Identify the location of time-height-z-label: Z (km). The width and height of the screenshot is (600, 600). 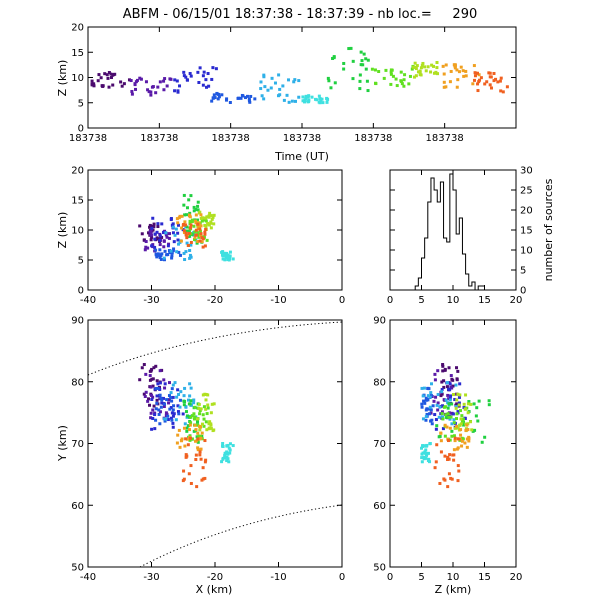
(62, 78).